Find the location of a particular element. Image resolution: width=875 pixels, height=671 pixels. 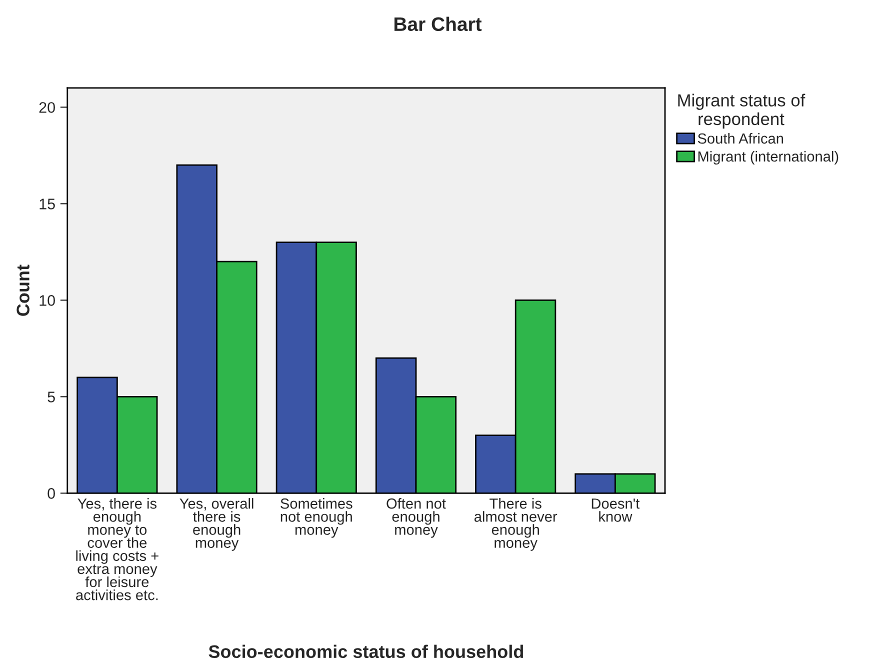

y-axis-title: Count is located at coordinates (23, 290).